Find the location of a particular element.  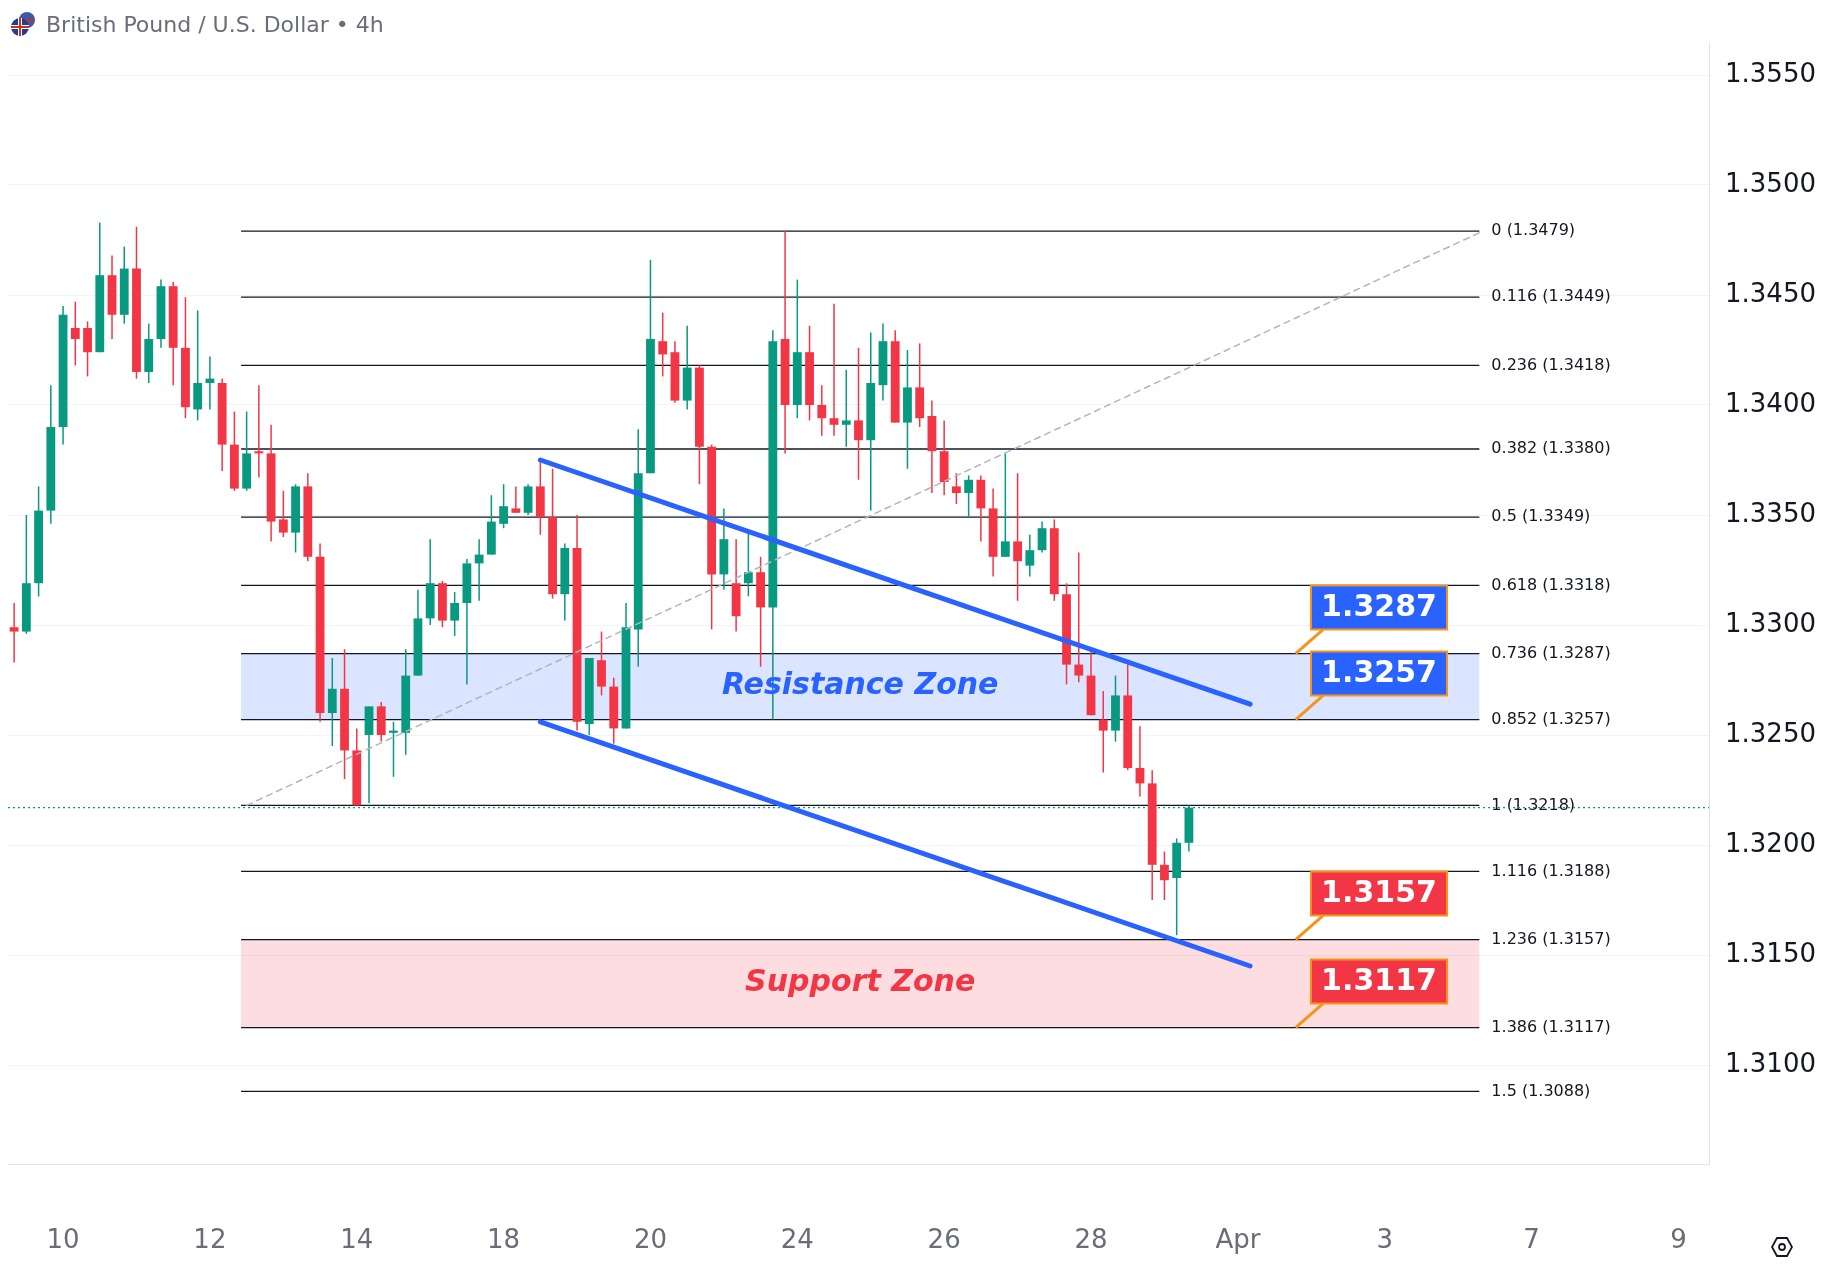

y-tick-label: 1.3450 is located at coordinates (1770, 292).